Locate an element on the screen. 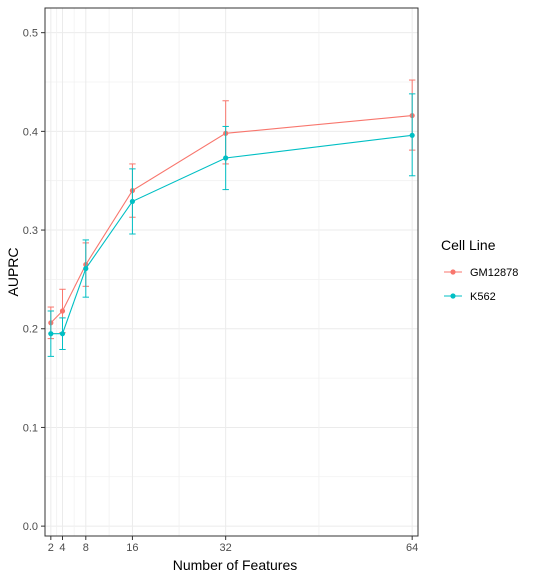  x-tick-label: 64 is located at coordinates (412, 548).